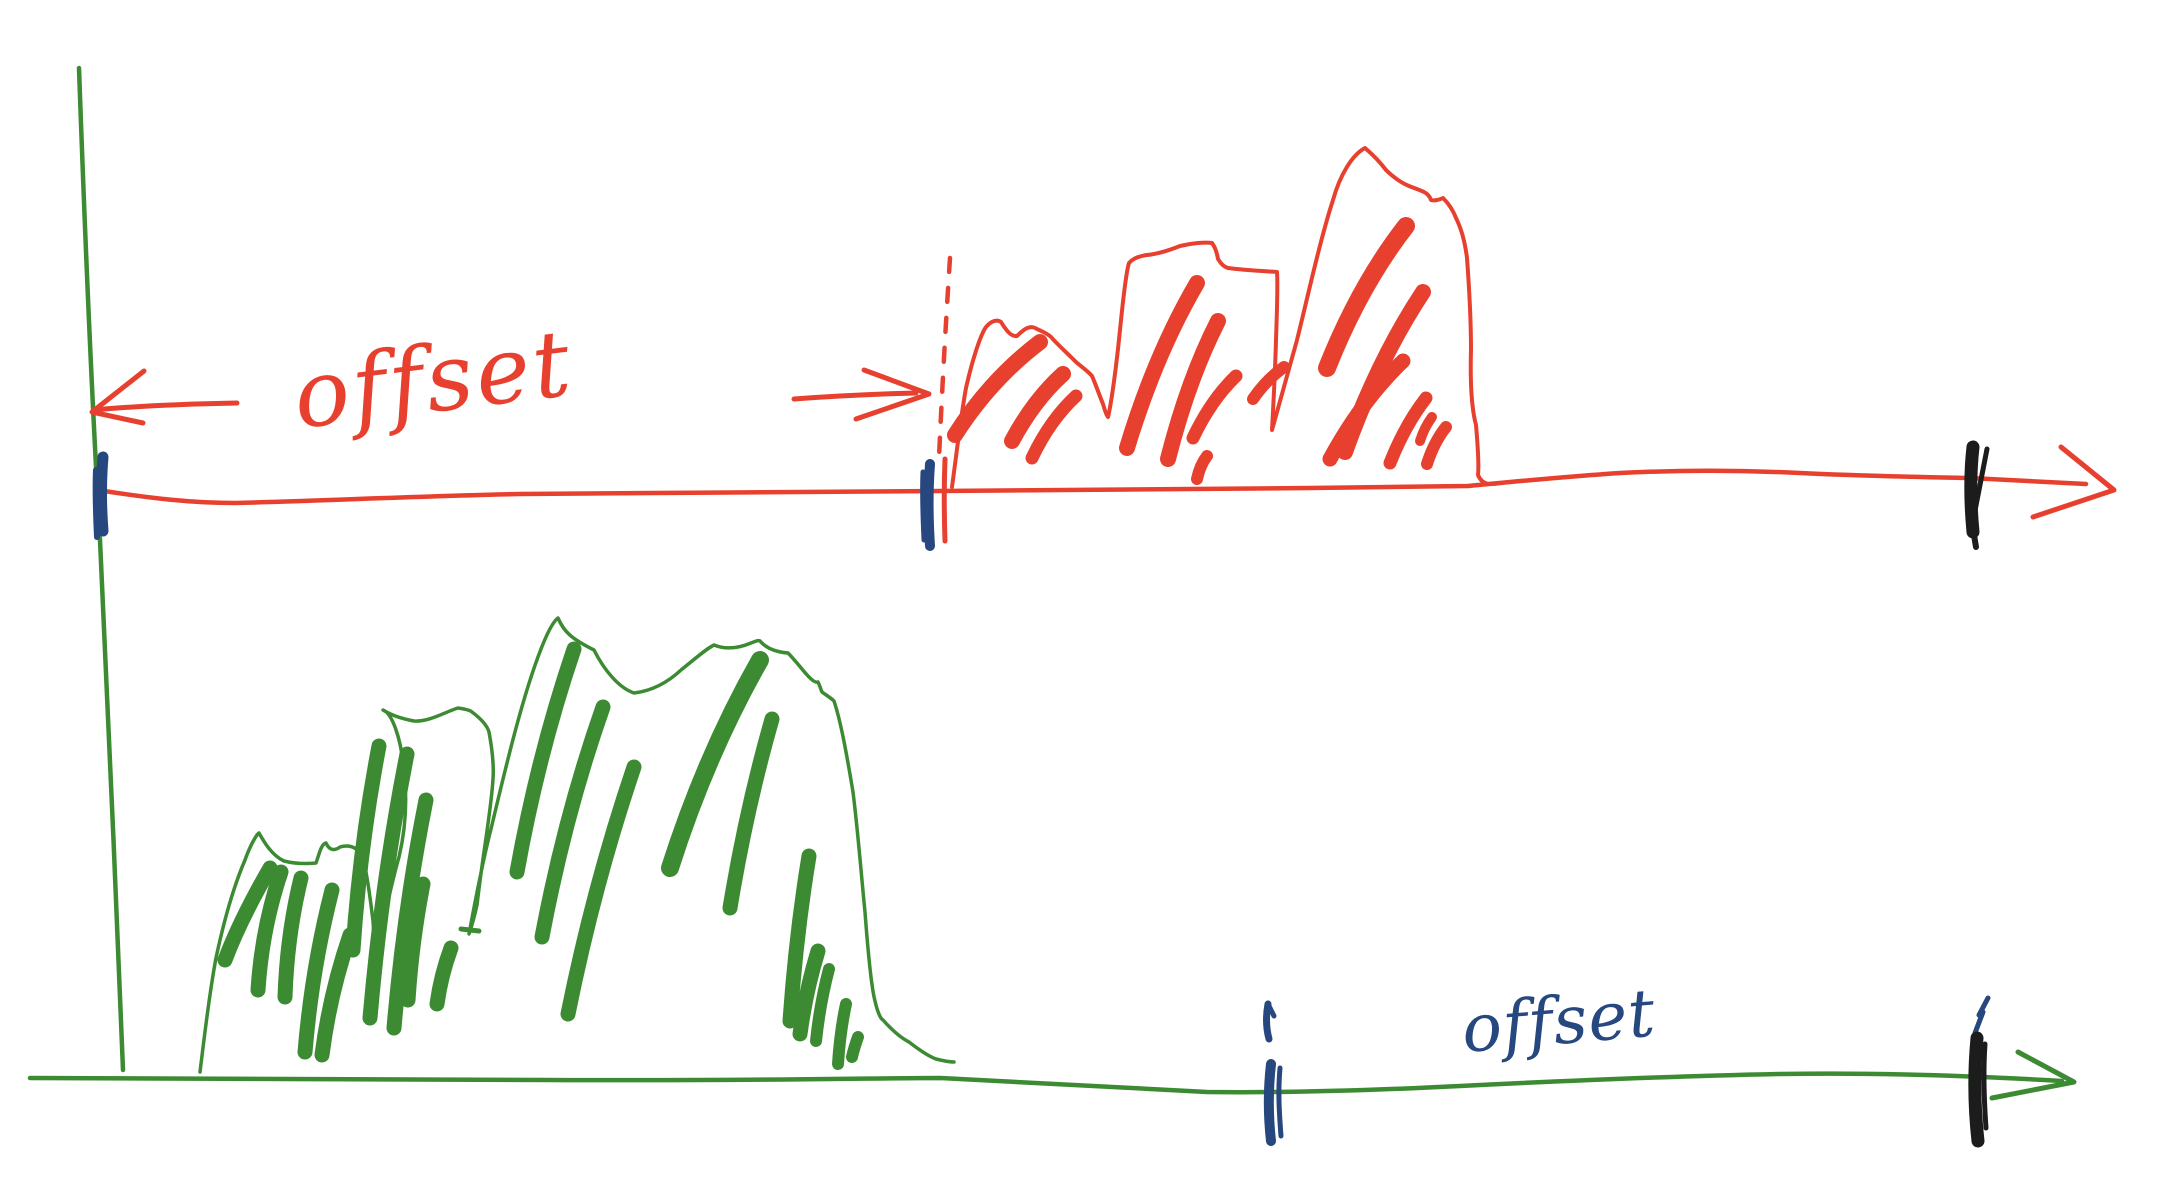 The height and width of the screenshot is (1198, 2172). I want to click on blue-offset-label: offset, so click(1559, 1021).